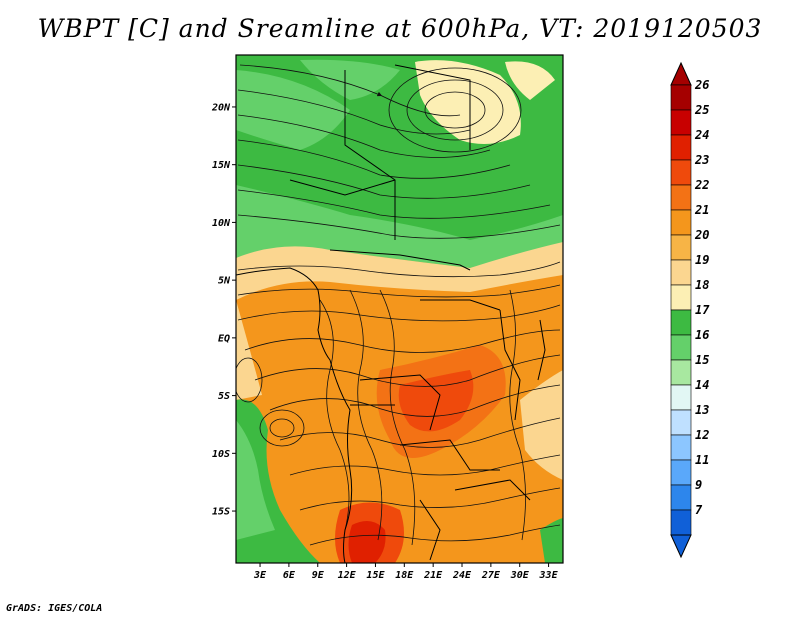 Image resolution: width=800 pixels, height=618 pixels. What do you see at coordinates (701, 135) in the screenshot?
I see `colorbar-label: 24` at bounding box center [701, 135].